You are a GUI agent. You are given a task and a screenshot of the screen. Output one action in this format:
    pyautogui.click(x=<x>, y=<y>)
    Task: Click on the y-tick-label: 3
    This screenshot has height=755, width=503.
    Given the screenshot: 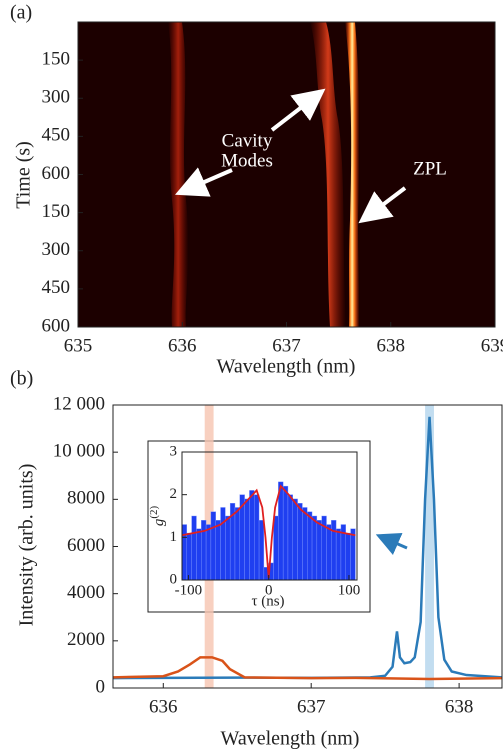 What is the action you would take?
    pyautogui.click(x=174, y=451)
    